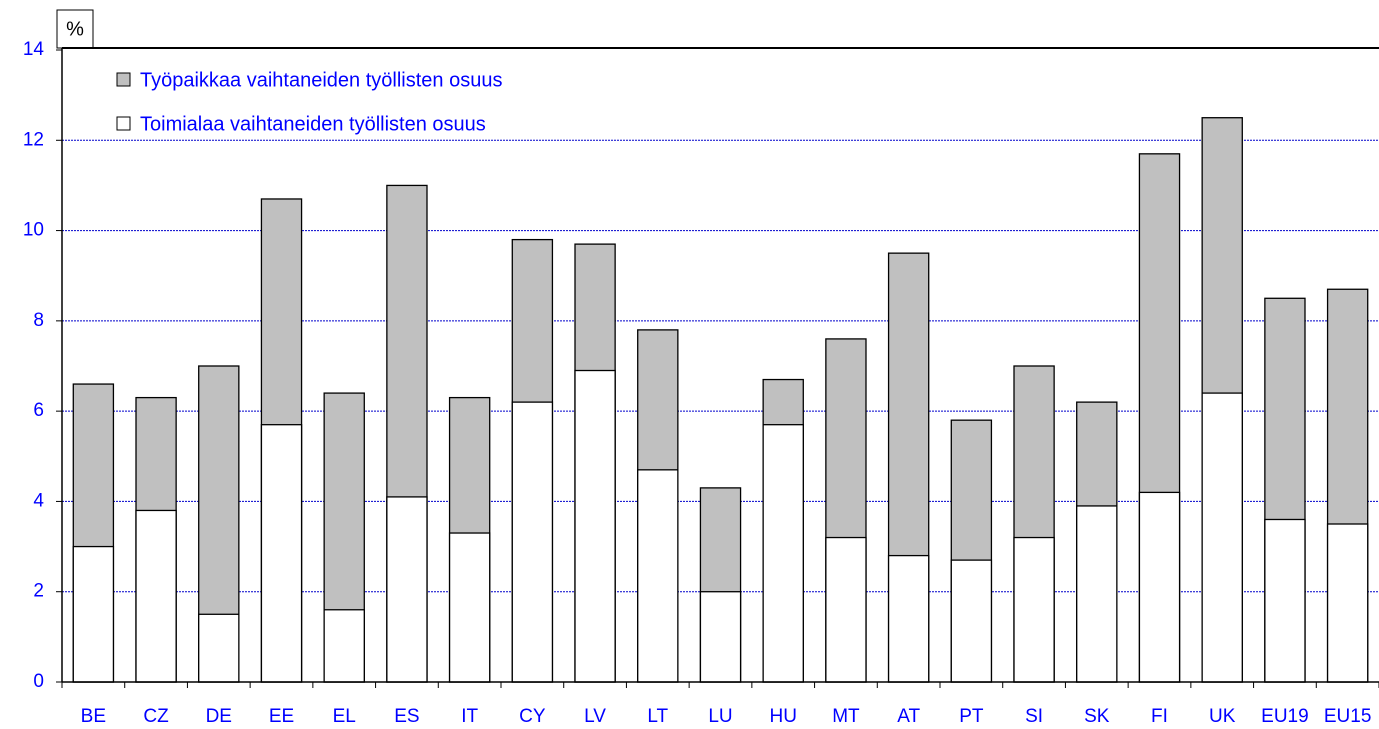  What do you see at coordinates (38, 500) in the screenshot?
I see `y-tick-label: 4` at bounding box center [38, 500].